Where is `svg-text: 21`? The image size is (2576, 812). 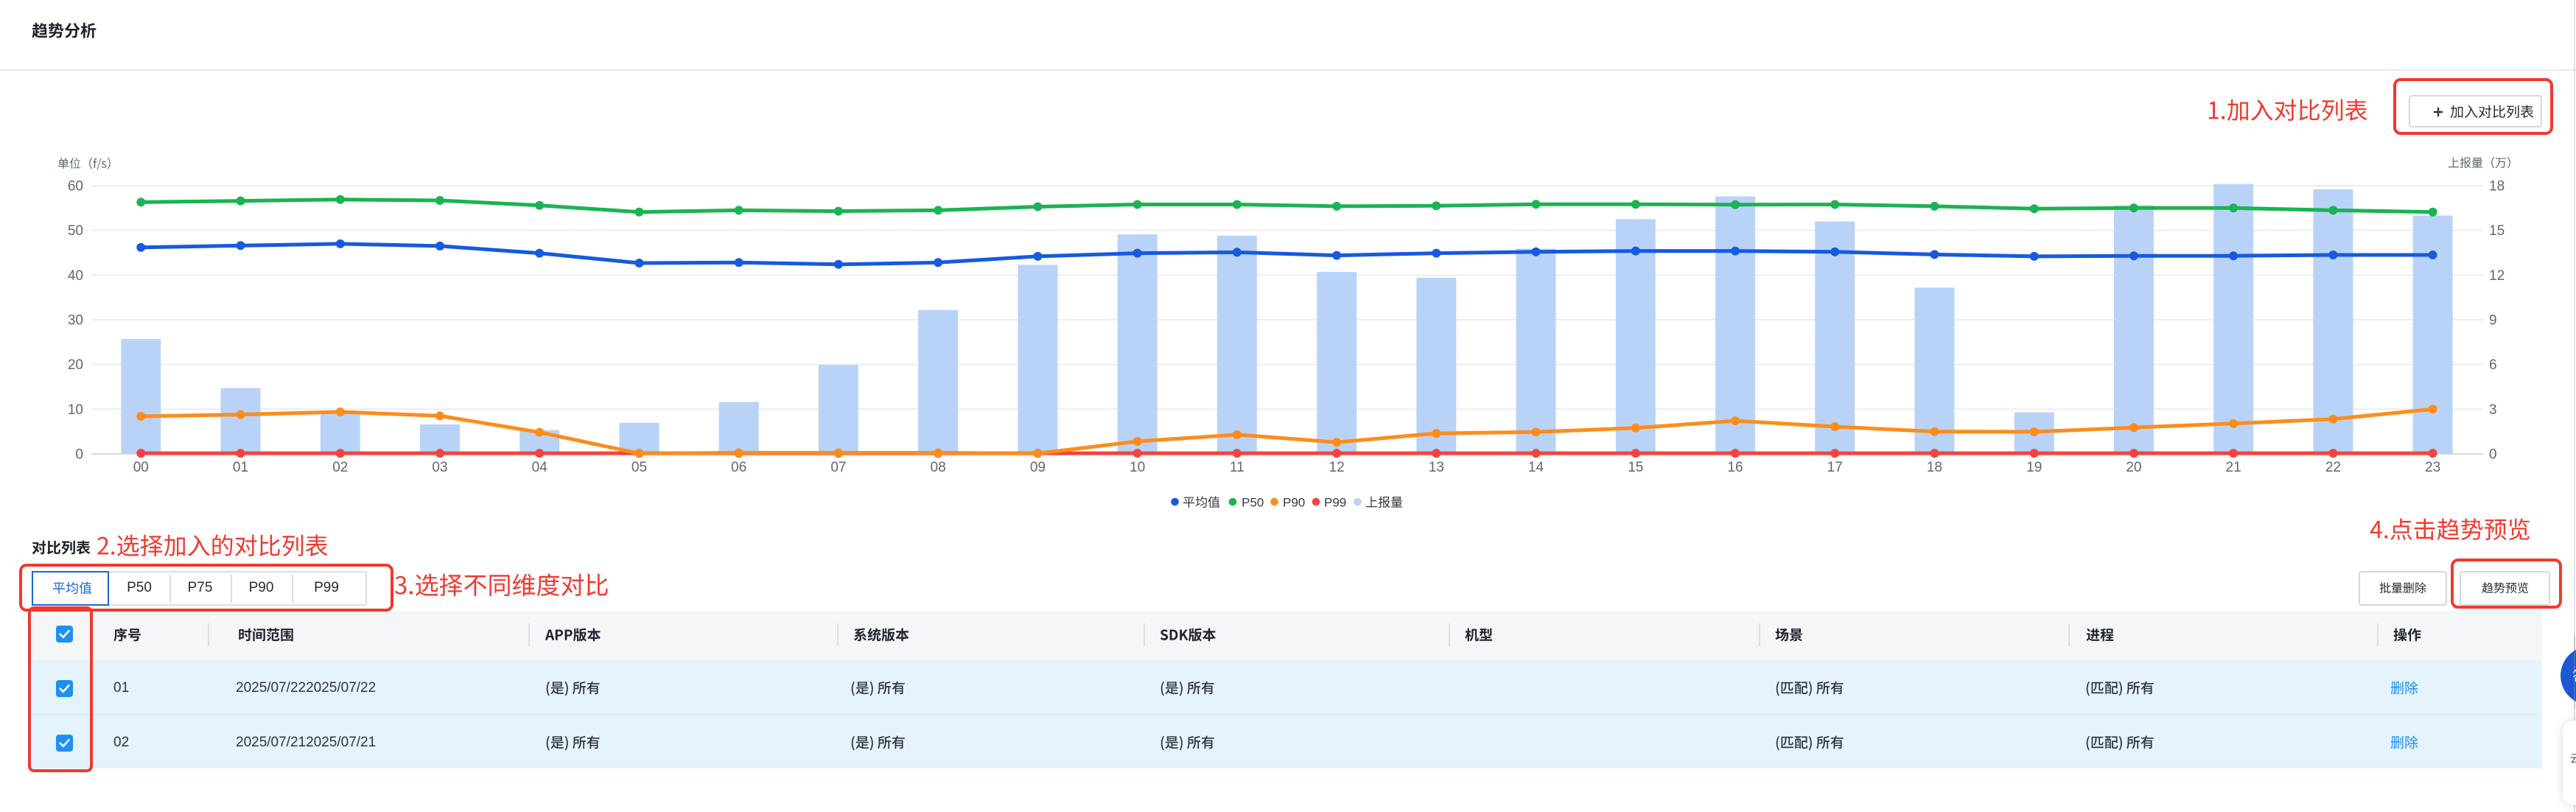
svg-text: 21 is located at coordinates (2233, 467).